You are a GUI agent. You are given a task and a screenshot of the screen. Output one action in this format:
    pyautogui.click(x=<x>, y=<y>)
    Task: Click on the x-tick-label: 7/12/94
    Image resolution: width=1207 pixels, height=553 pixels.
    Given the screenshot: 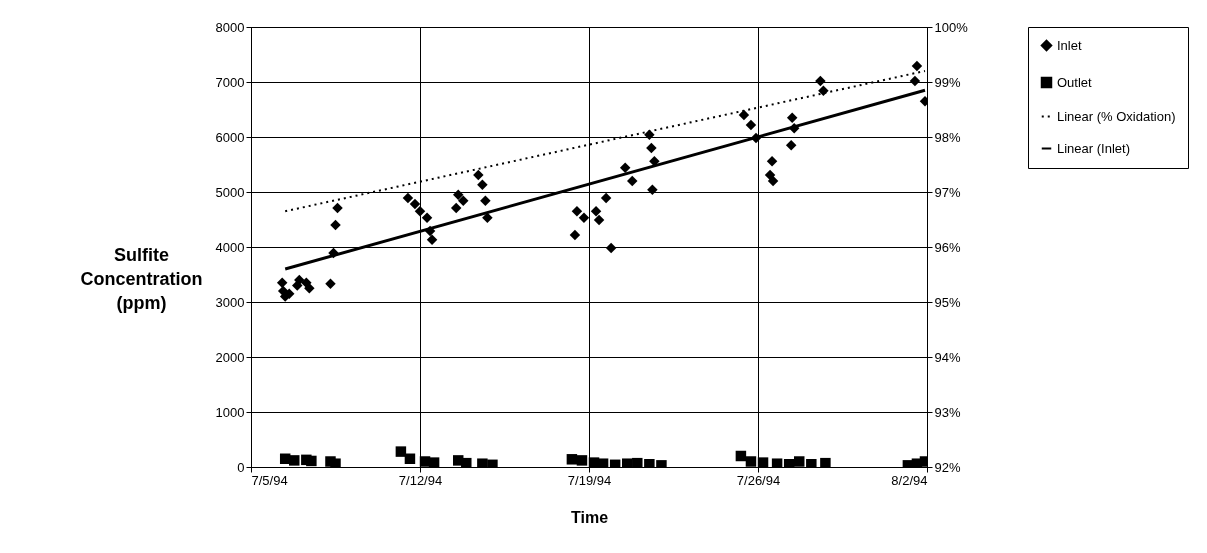 What is the action you would take?
    pyautogui.click(x=420, y=480)
    